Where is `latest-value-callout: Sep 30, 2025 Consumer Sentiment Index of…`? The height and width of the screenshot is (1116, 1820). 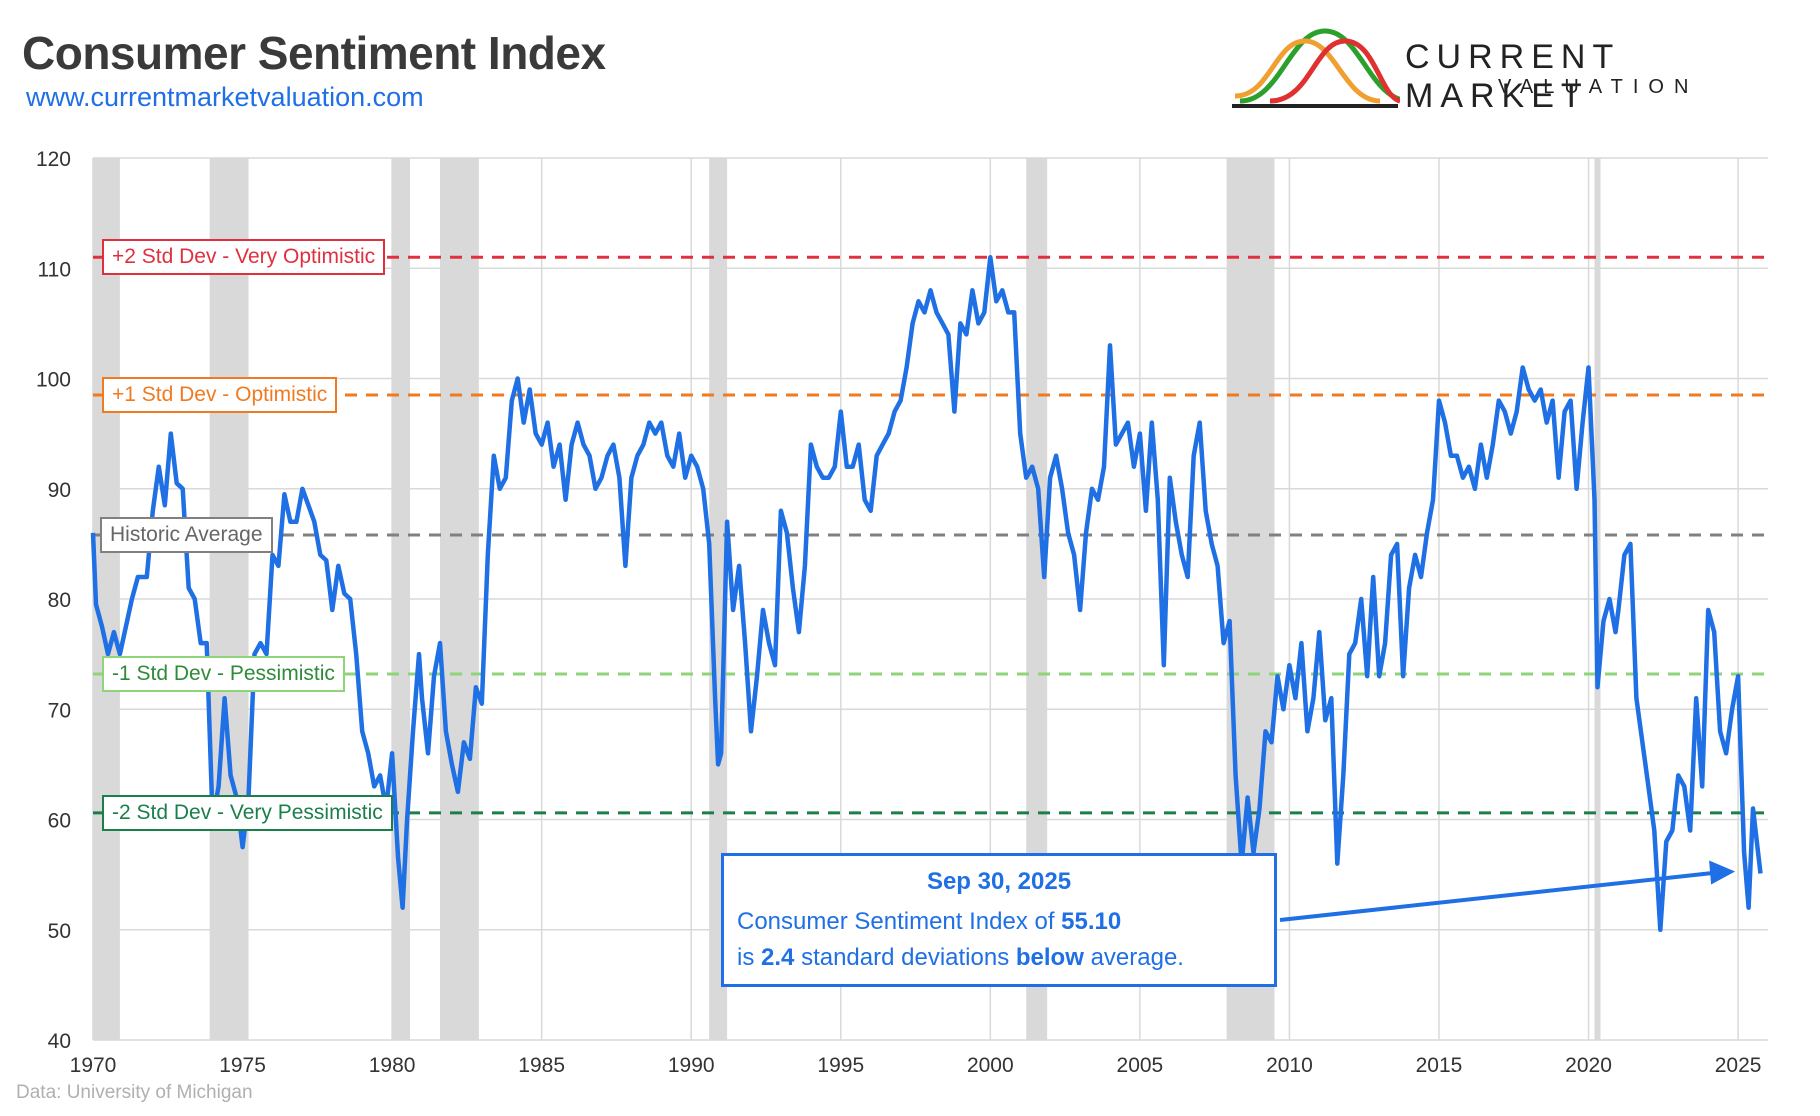 latest-value-callout: Sep 30, 2025 Consumer Sentiment Index of… is located at coordinates (999, 920).